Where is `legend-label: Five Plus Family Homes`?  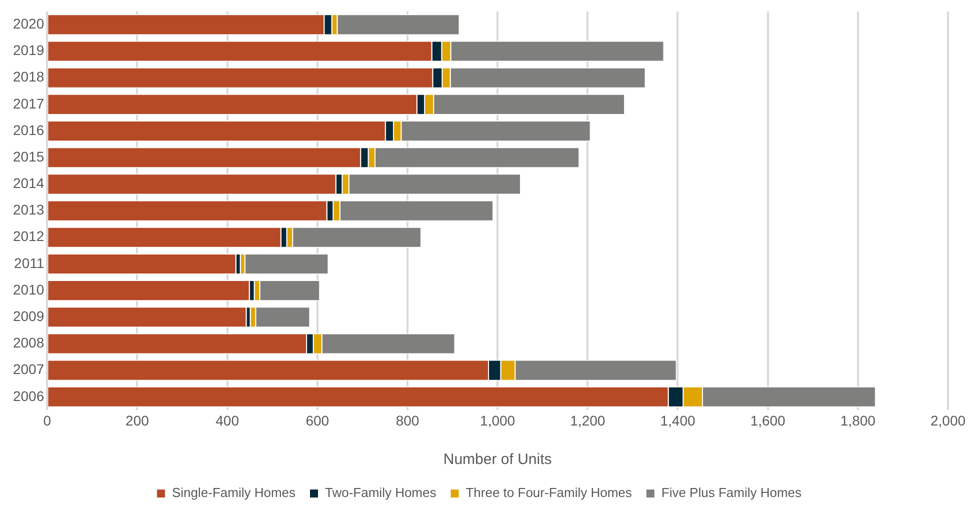 legend-label: Five Plus Family Homes is located at coordinates (731, 492).